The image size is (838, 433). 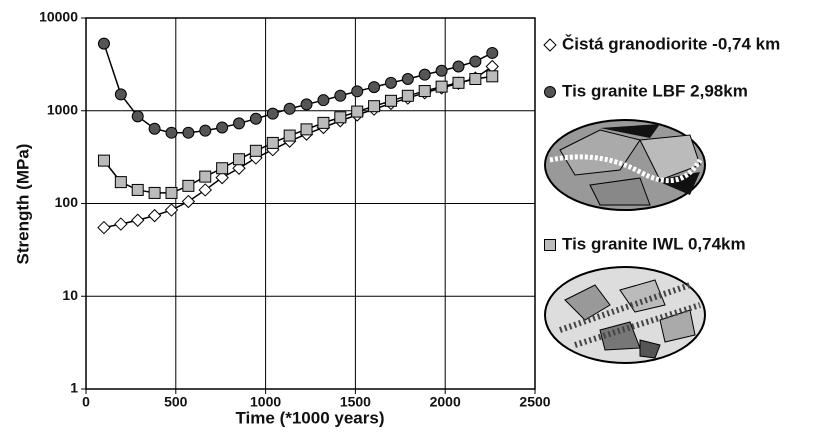 What do you see at coordinates (625, 165) in the screenshot?
I see `rock-illustration-lbf` at bounding box center [625, 165].